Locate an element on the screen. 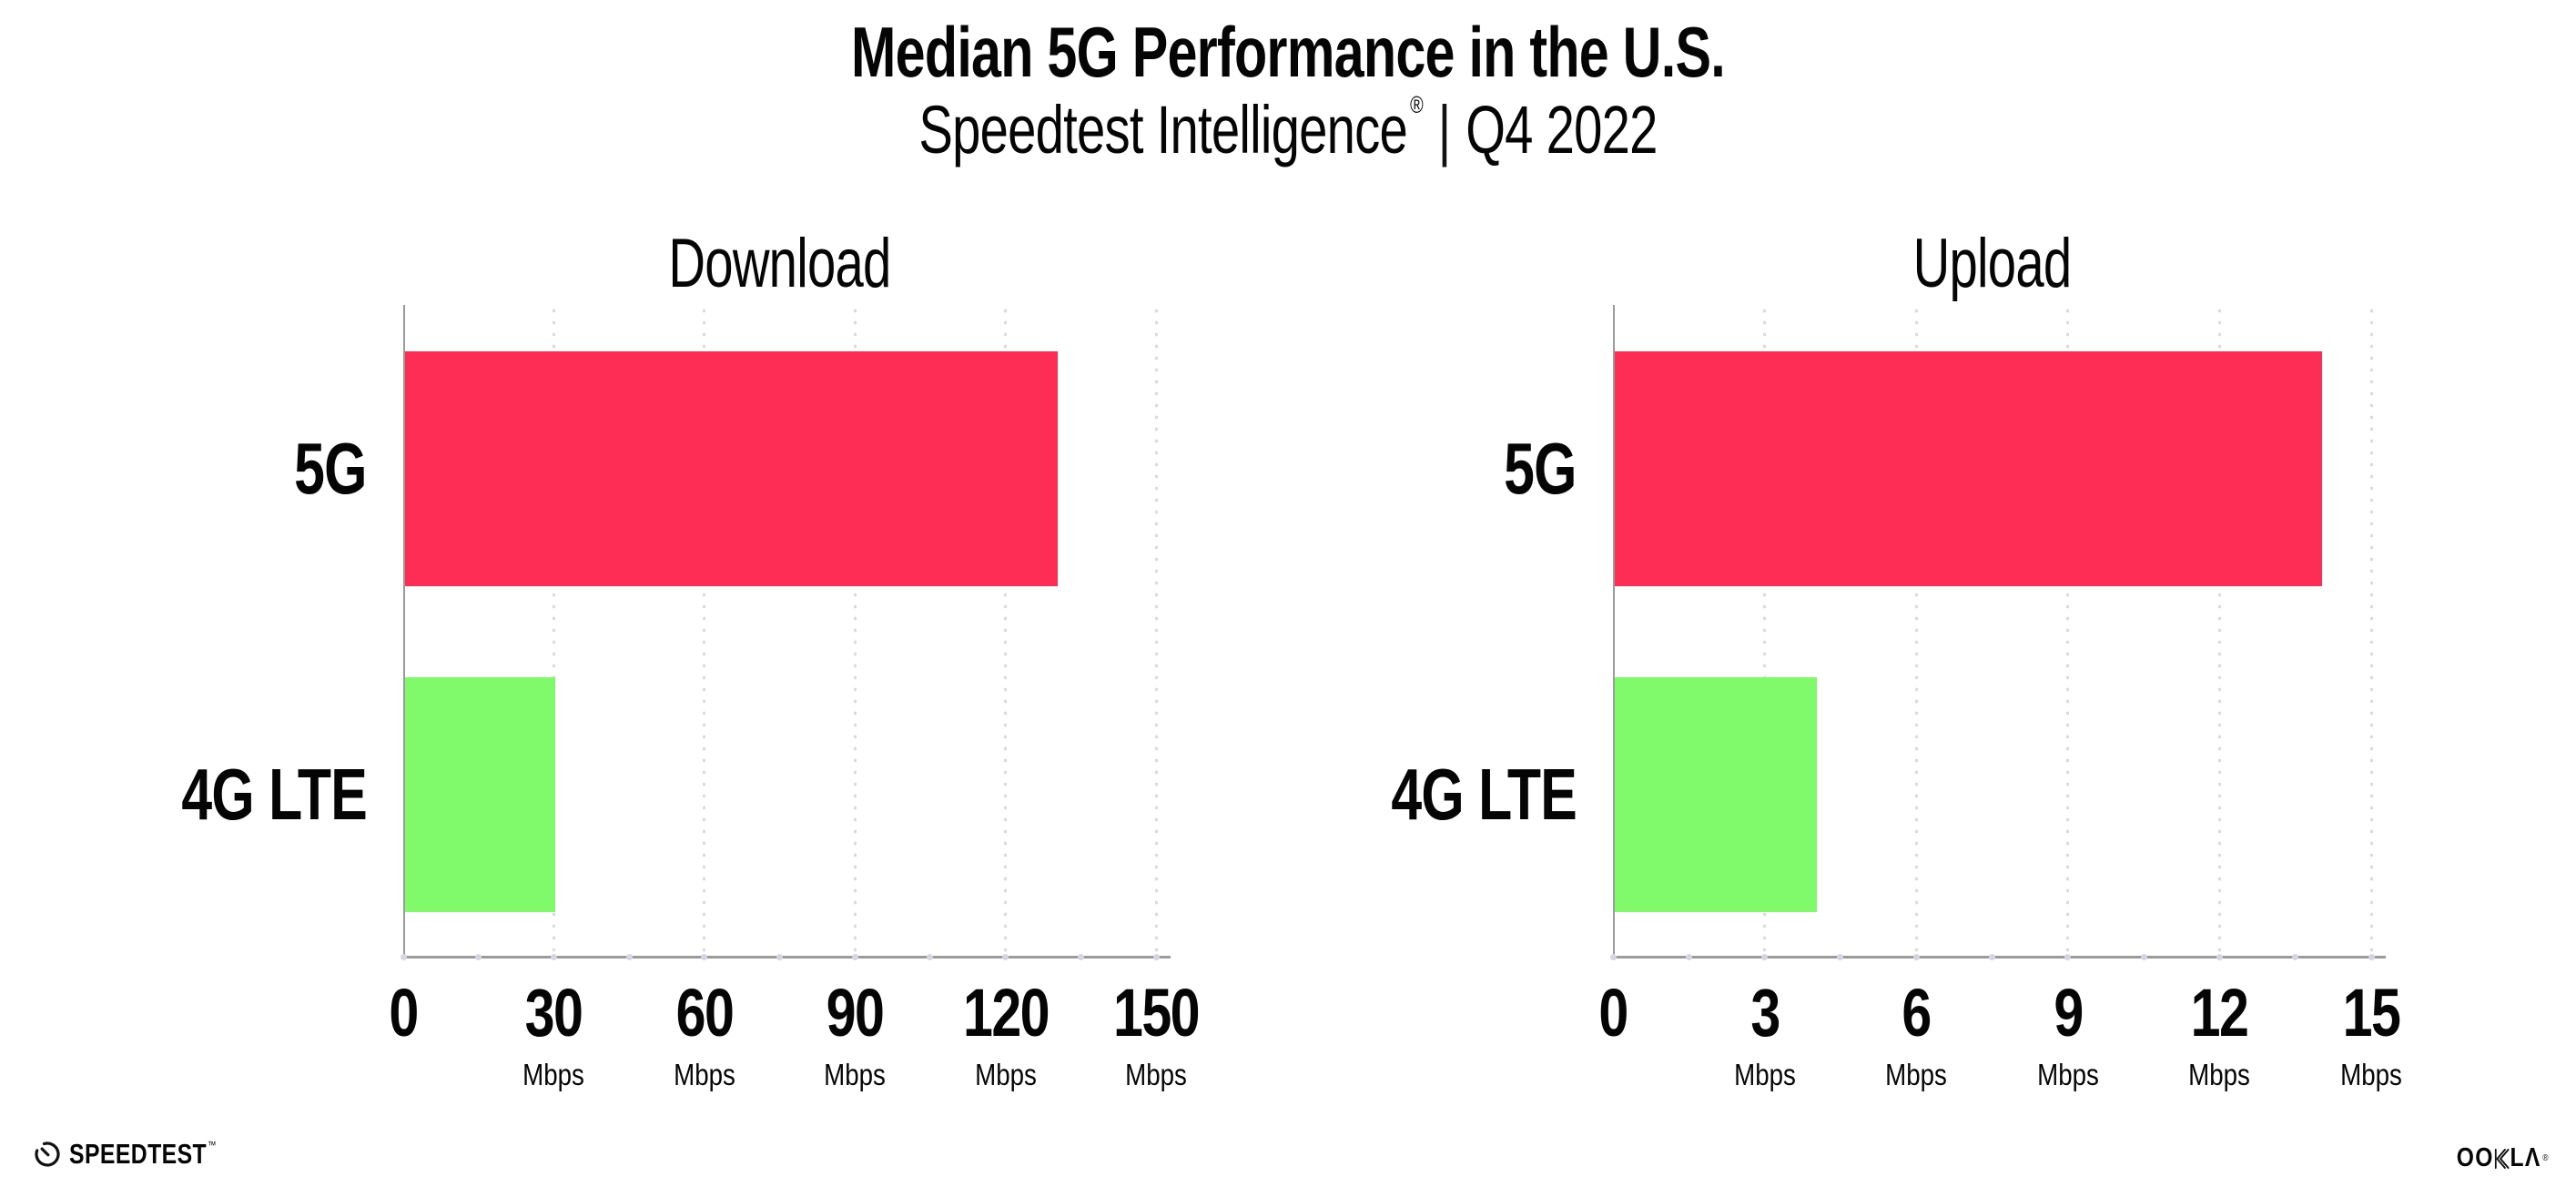 The height and width of the screenshot is (1197, 2576). ookla-registered-mark: ® is located at coordinates (2545, 1158).